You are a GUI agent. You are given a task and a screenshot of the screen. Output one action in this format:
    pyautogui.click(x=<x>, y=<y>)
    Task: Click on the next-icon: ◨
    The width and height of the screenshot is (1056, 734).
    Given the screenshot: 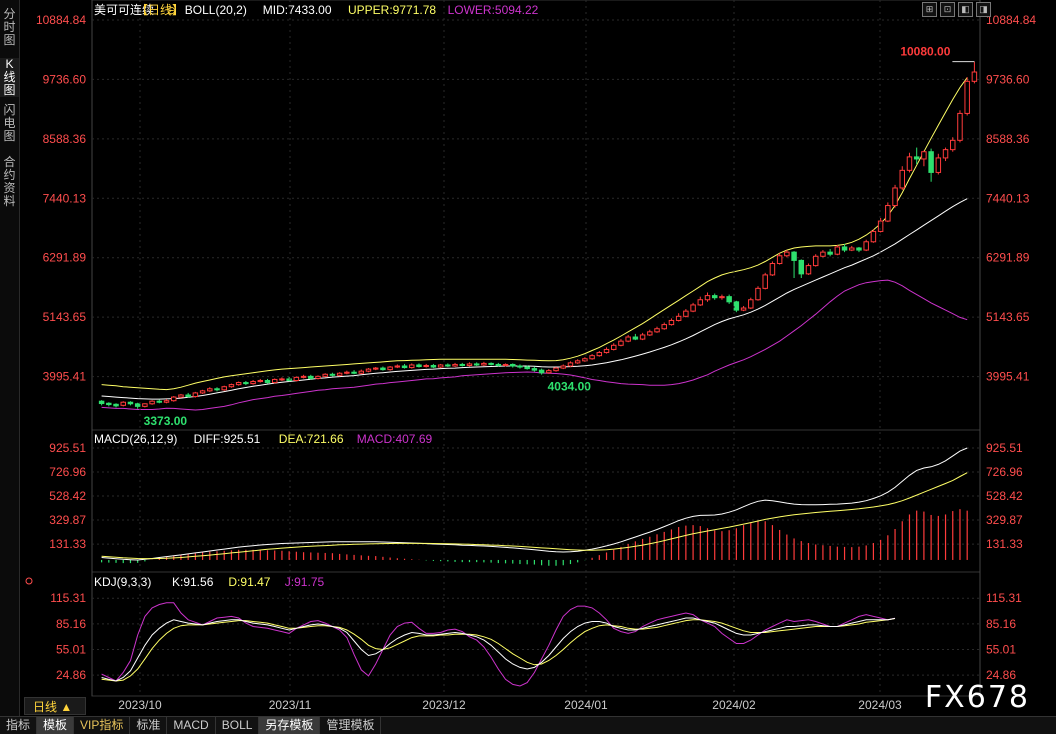 What is the action you would take?
    pyautogui.click(x=983, y=9)
    